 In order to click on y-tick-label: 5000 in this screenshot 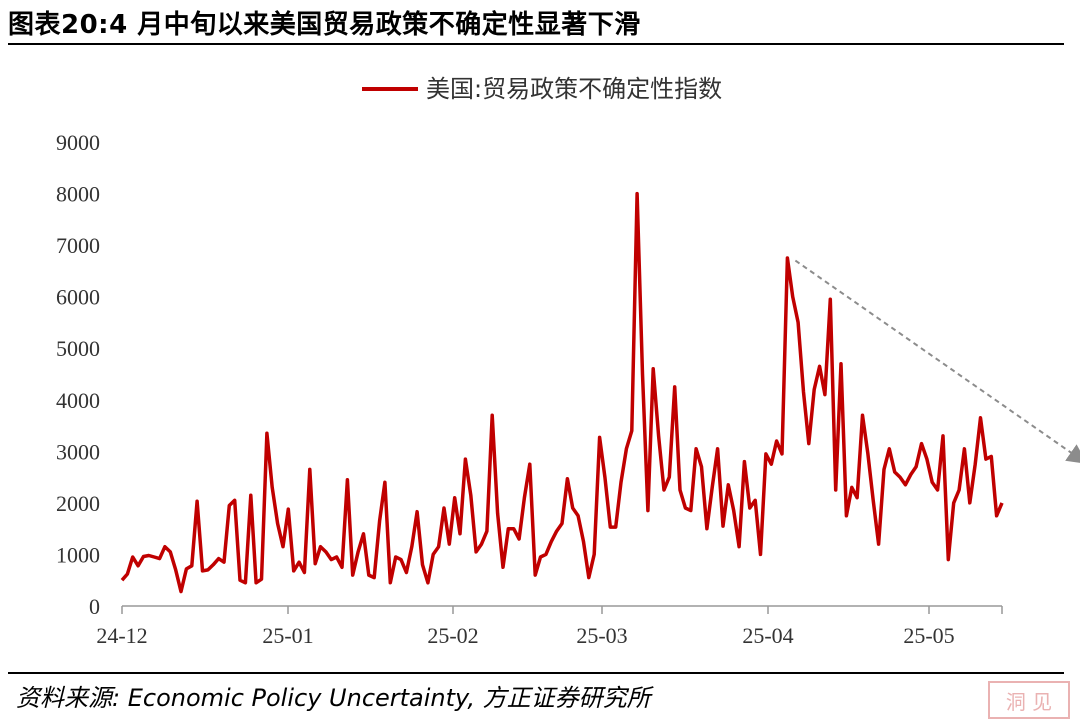, I will do `click(78, 348)`.